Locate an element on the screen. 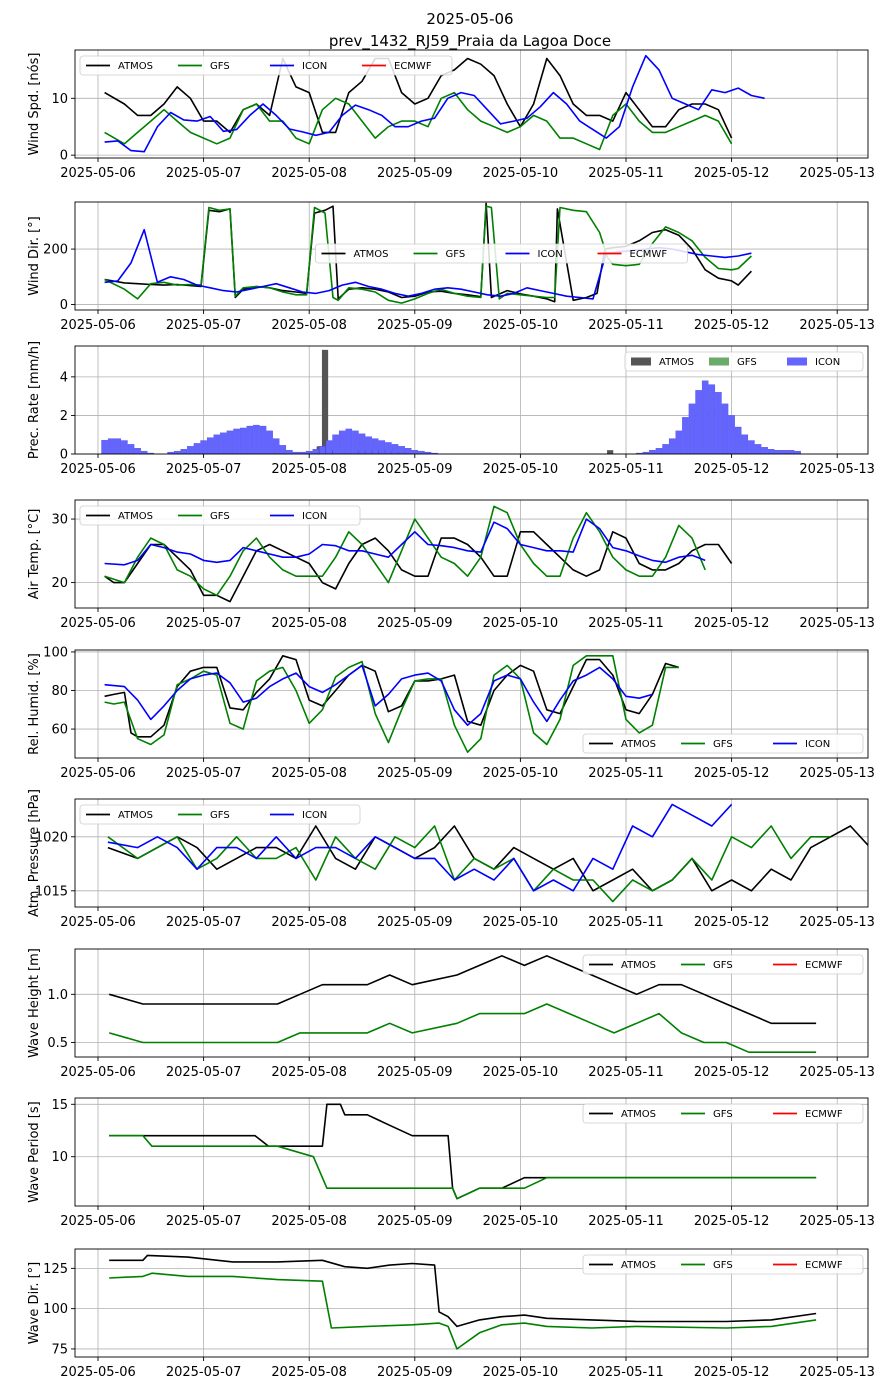 The width and height of the screenshot is (886, 1389). series-line-icon is located at coordinates (434, 103).